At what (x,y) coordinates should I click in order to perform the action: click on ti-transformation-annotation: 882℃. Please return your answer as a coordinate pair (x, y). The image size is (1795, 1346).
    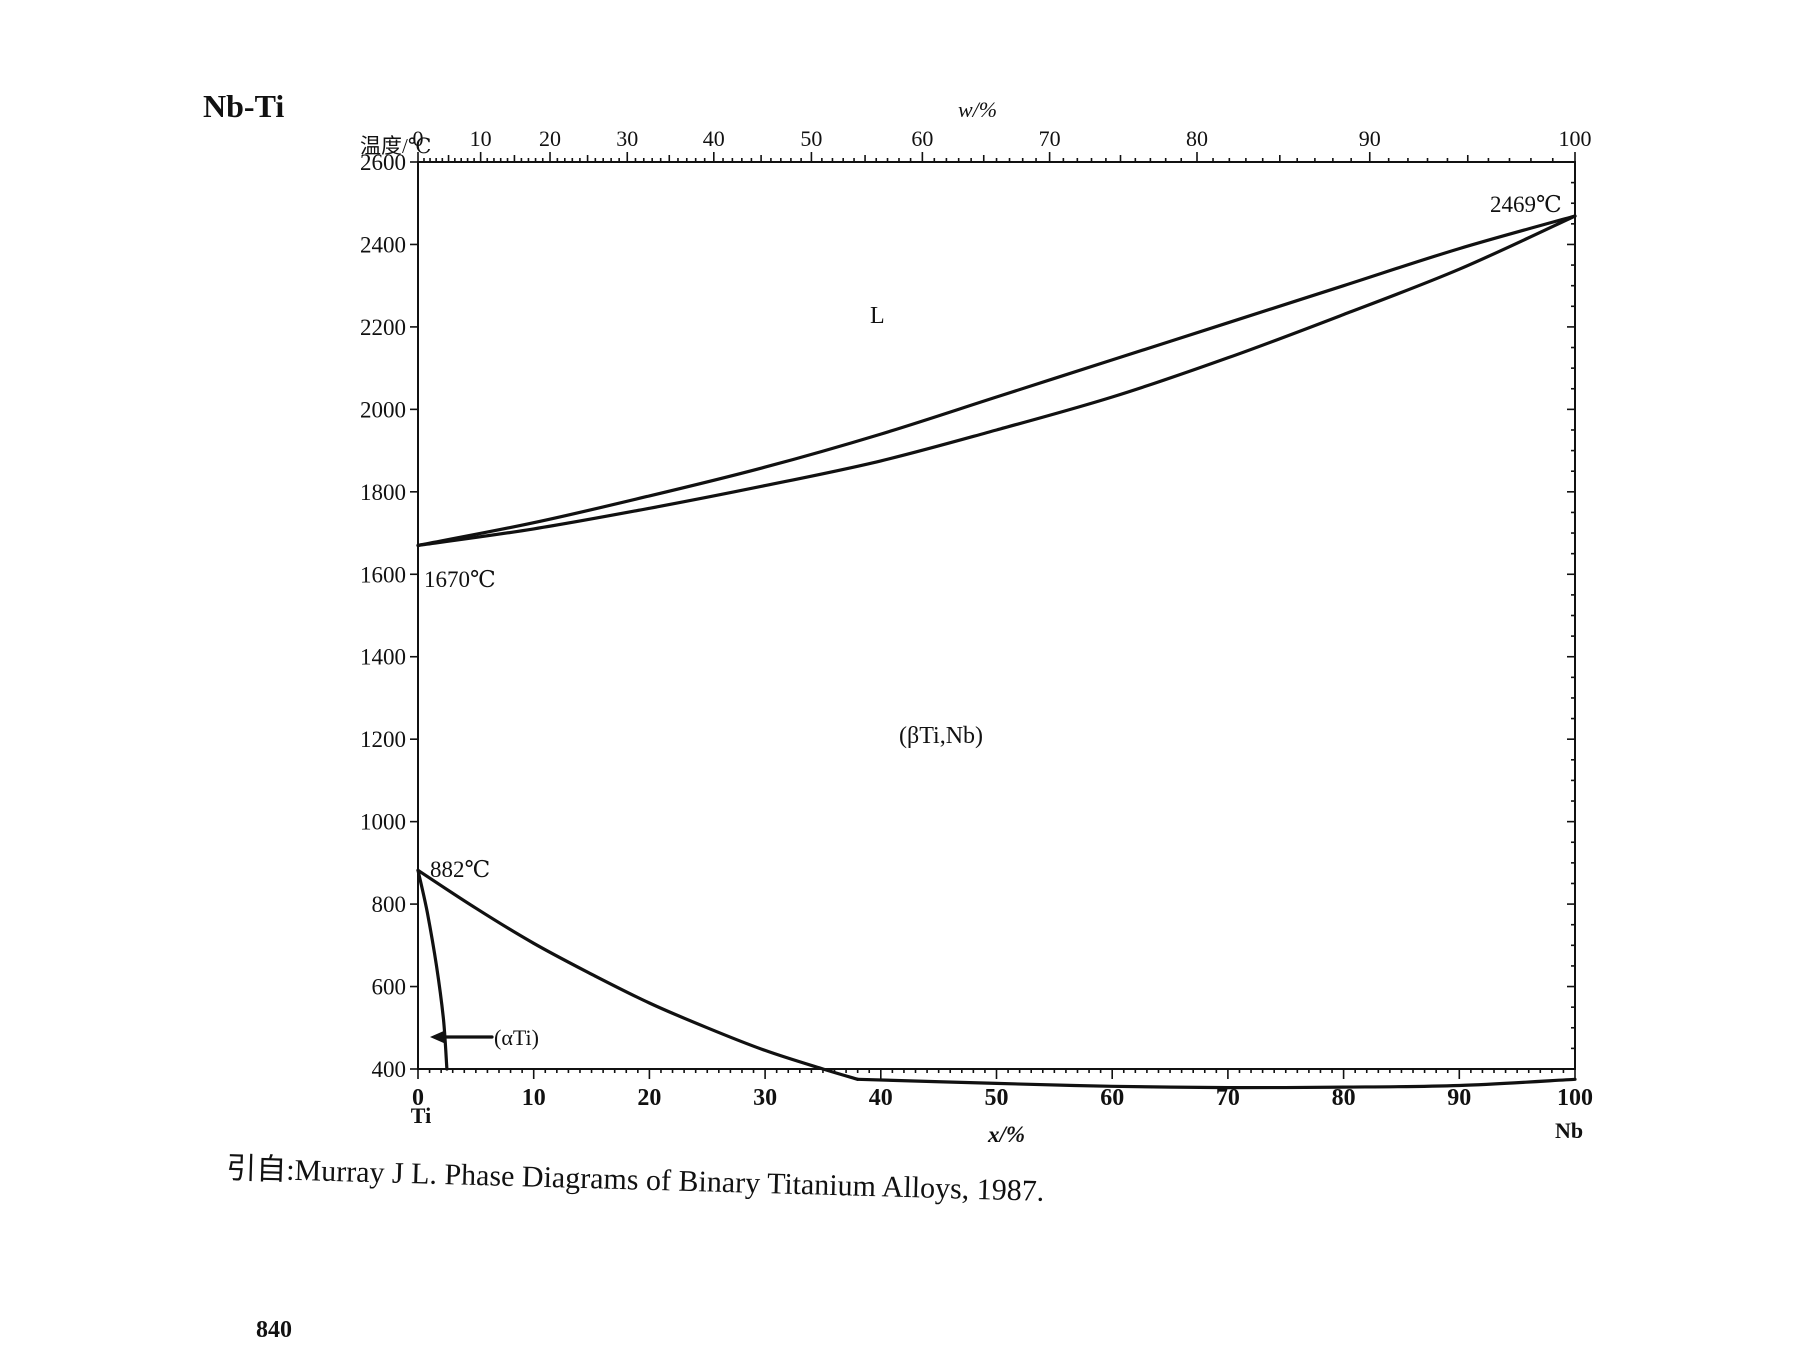
    Looking at the image, I should click on (460, 869).